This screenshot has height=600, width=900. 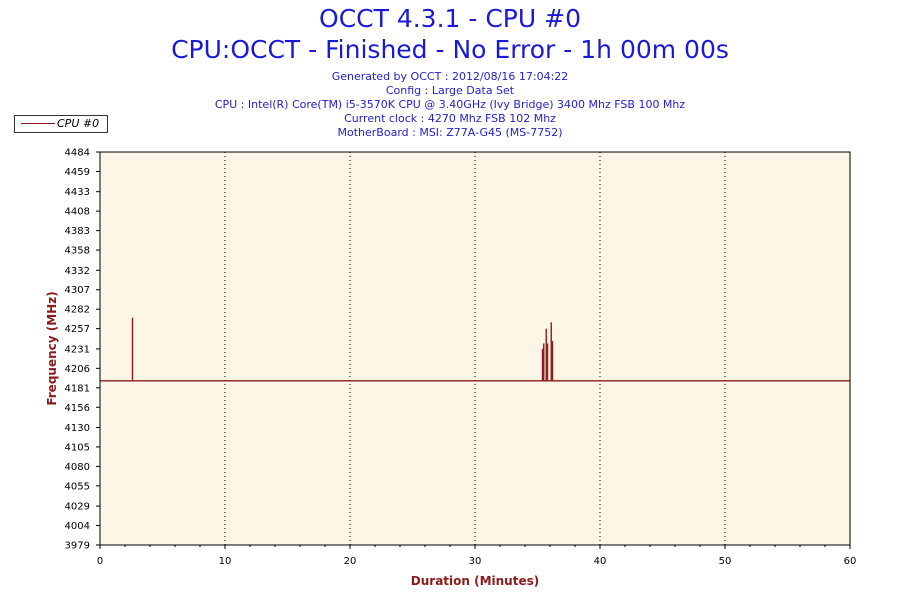 I want to click on y-tick-label: 4206, so click(x=77, y=369).